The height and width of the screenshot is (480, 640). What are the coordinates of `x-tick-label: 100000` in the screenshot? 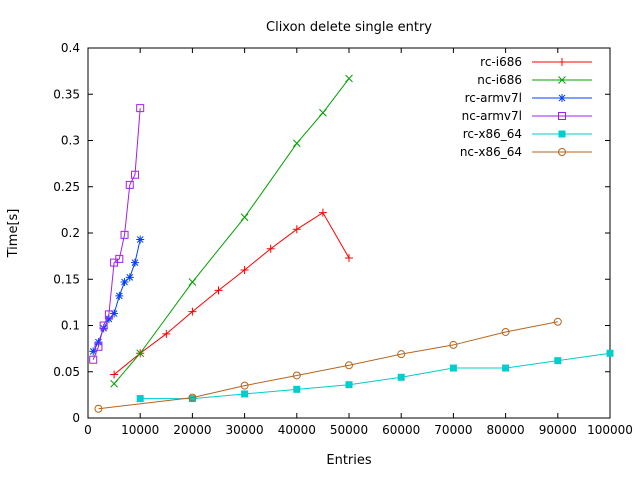 It's located at (610, 430).